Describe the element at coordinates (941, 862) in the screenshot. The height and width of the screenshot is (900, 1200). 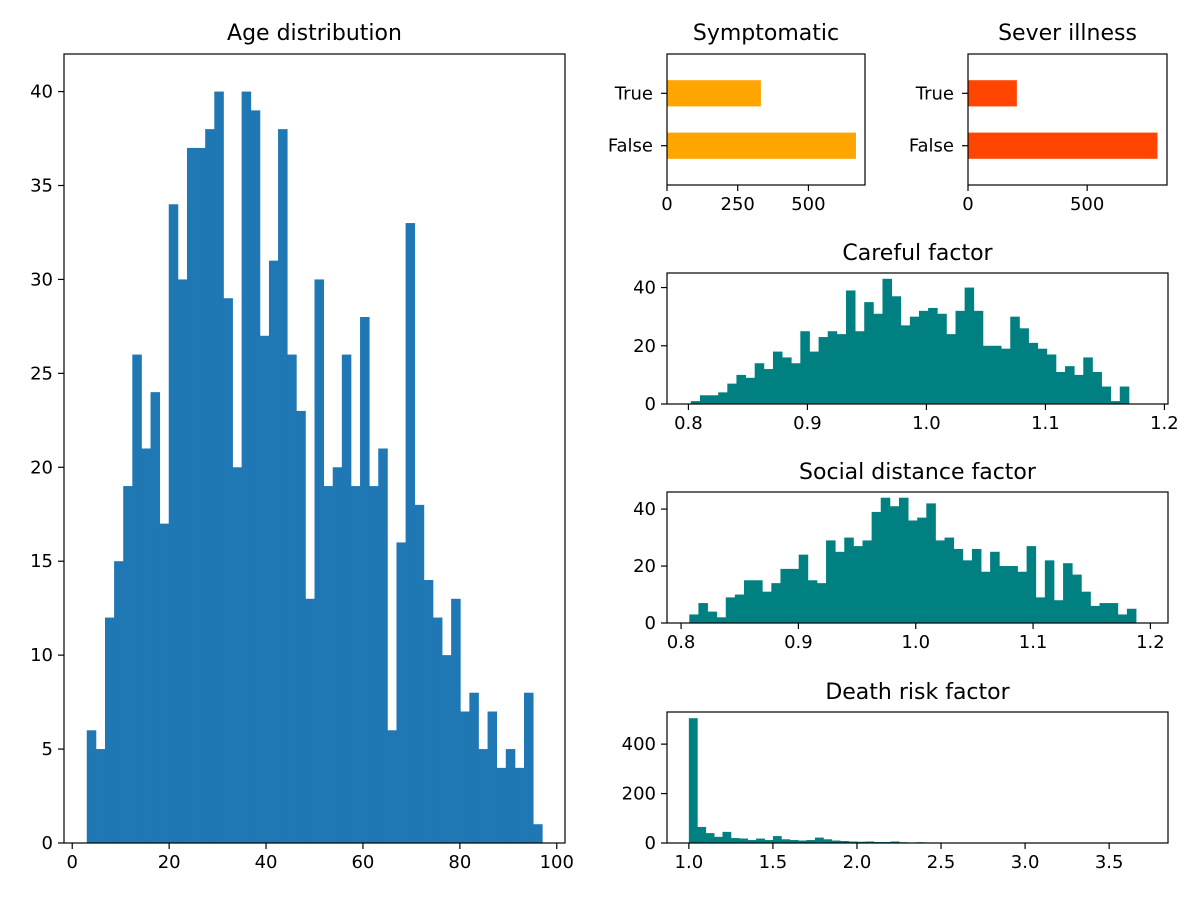
I see `death-risk-factor-x-tick-label: 2.5` at that location.